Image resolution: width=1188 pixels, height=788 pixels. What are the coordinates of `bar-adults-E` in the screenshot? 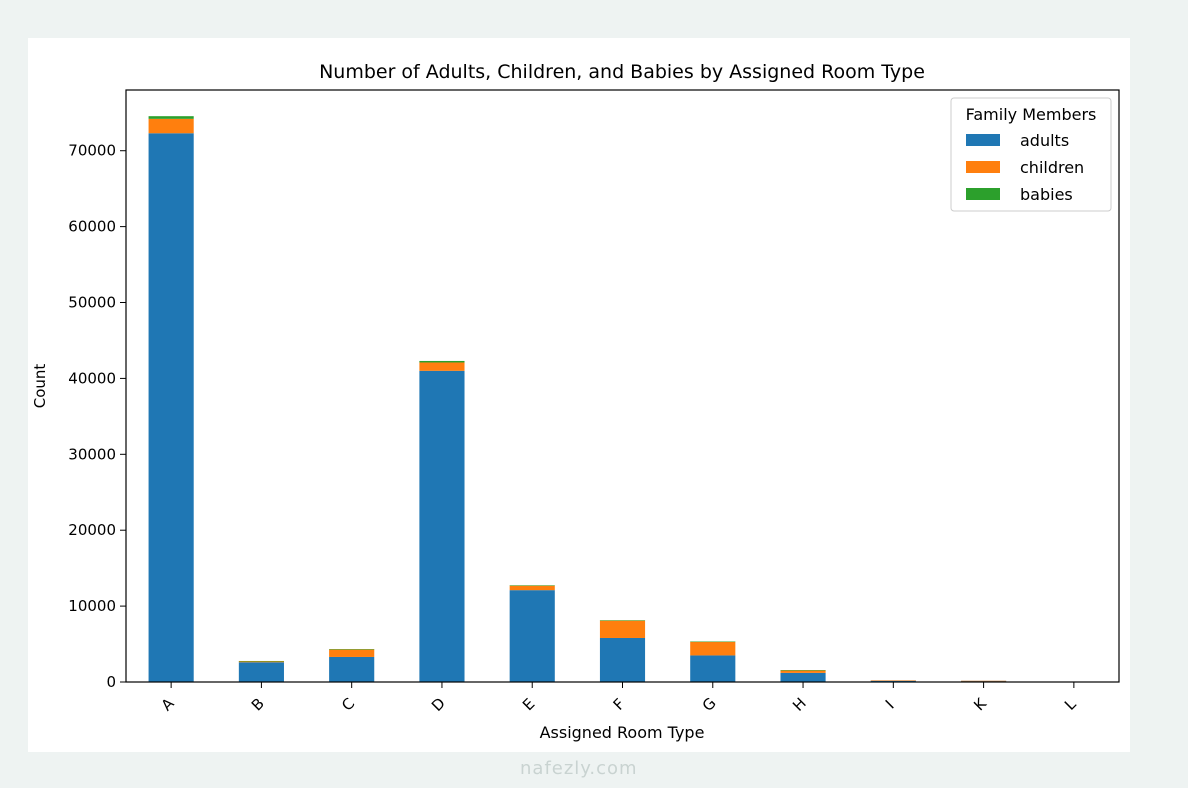 It's located at (532, 636).